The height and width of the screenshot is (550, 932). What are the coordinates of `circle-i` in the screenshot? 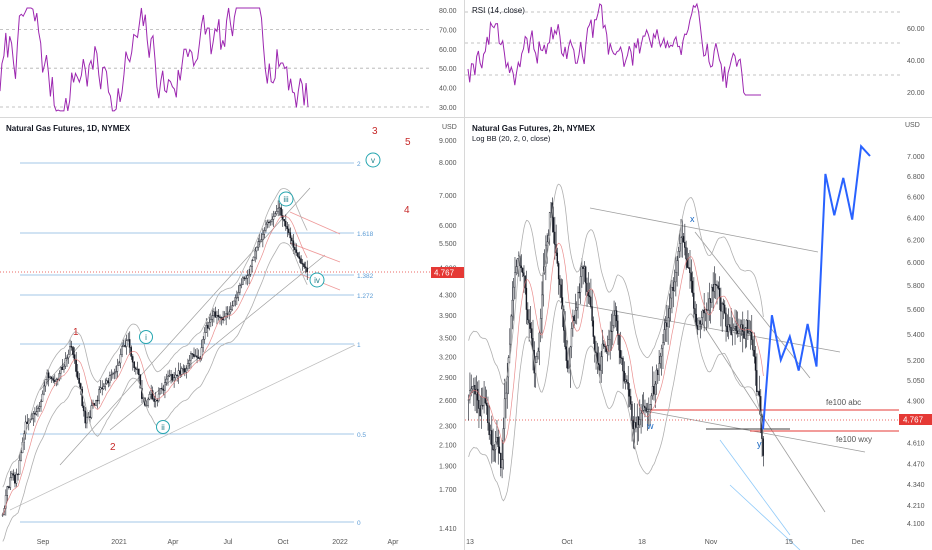 It's located at (146, 337).